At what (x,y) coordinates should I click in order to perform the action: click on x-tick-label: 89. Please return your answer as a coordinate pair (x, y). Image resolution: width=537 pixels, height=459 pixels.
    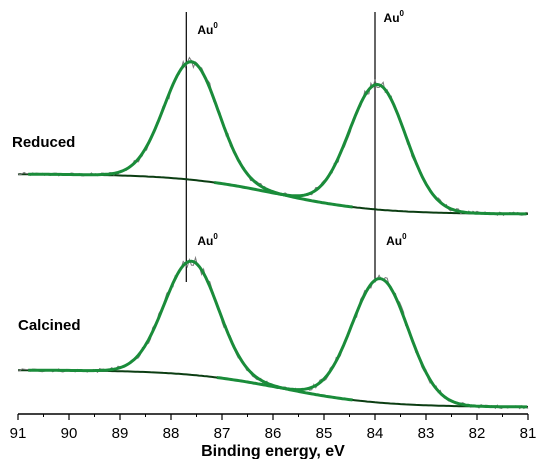
    Looking at the image, I should click on (120, 433).